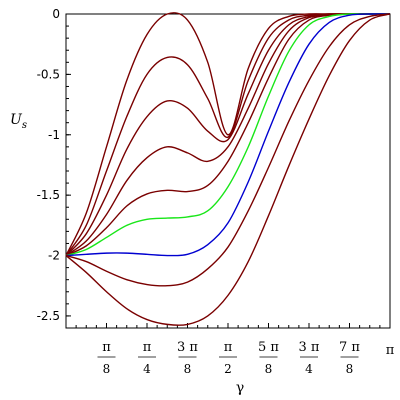 The image size is (400, 400). I want to click on y-tick-label: 0, so click(56, 14).